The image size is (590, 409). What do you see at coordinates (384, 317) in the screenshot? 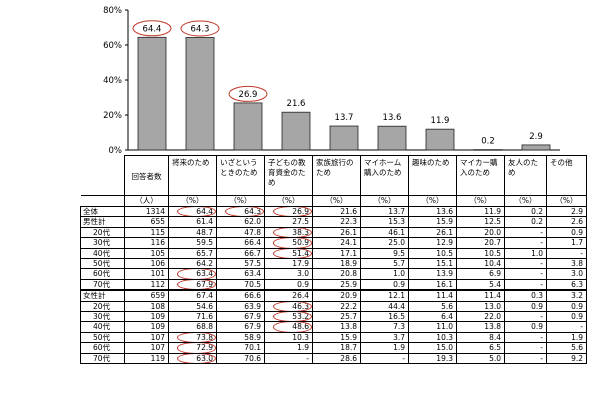
I see `row-value: 16.5` at bounding box center [384, 317].